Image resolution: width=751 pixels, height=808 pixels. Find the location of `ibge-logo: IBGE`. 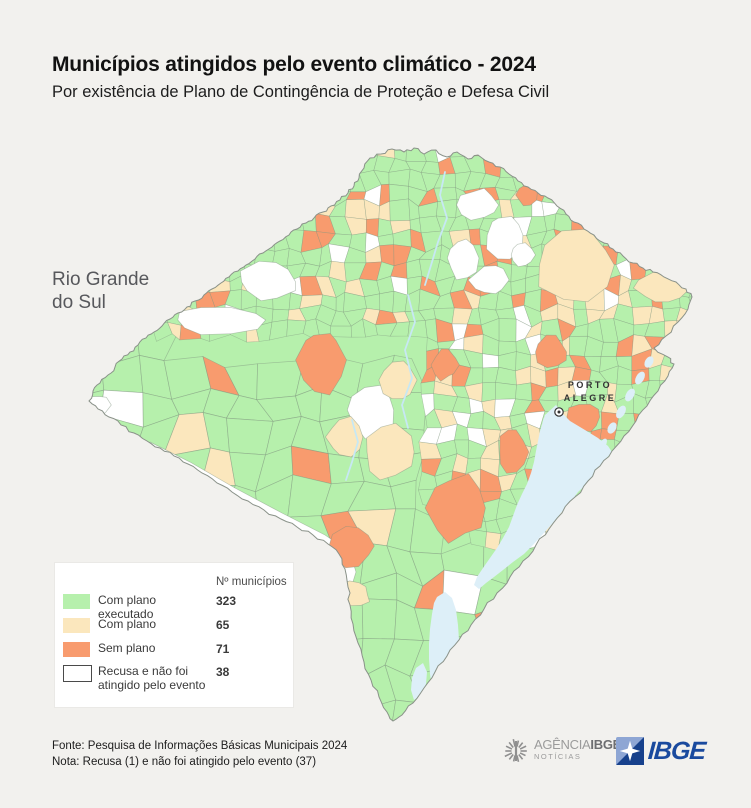

ibge-logo: IBGE is located at coordinates (661, 751).